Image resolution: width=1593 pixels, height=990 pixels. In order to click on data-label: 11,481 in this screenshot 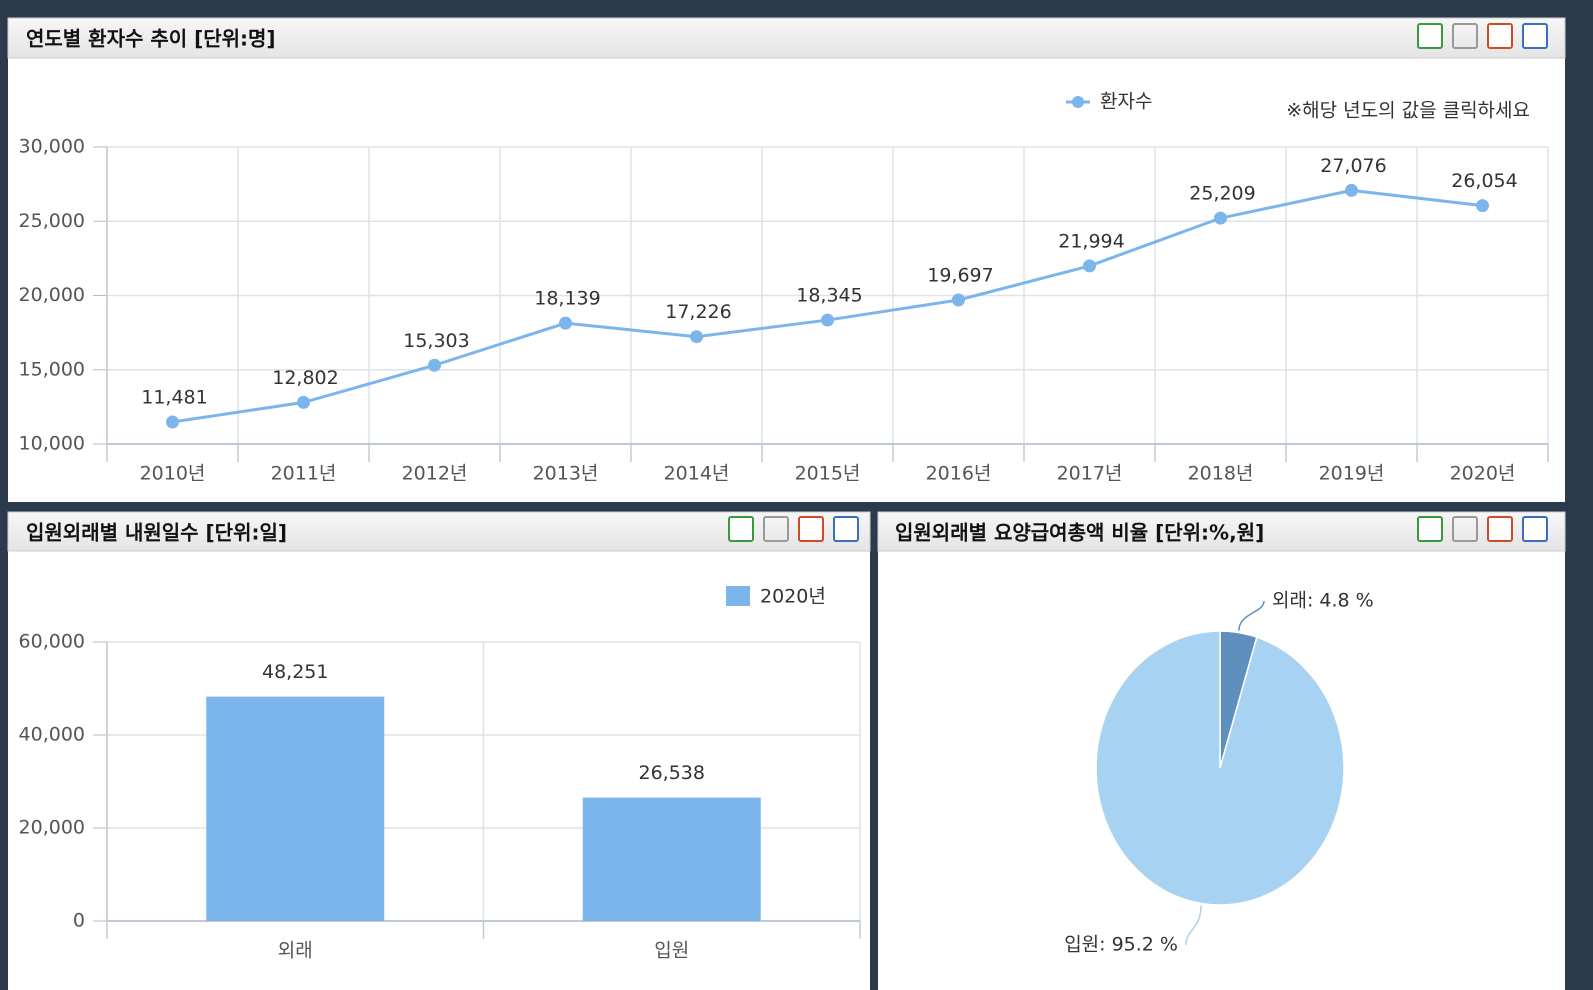, I will do `click(174, 398)`.